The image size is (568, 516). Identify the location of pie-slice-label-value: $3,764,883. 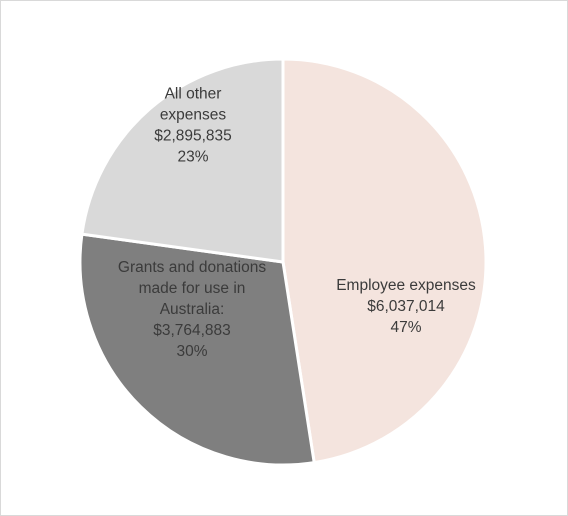
(192, 330).